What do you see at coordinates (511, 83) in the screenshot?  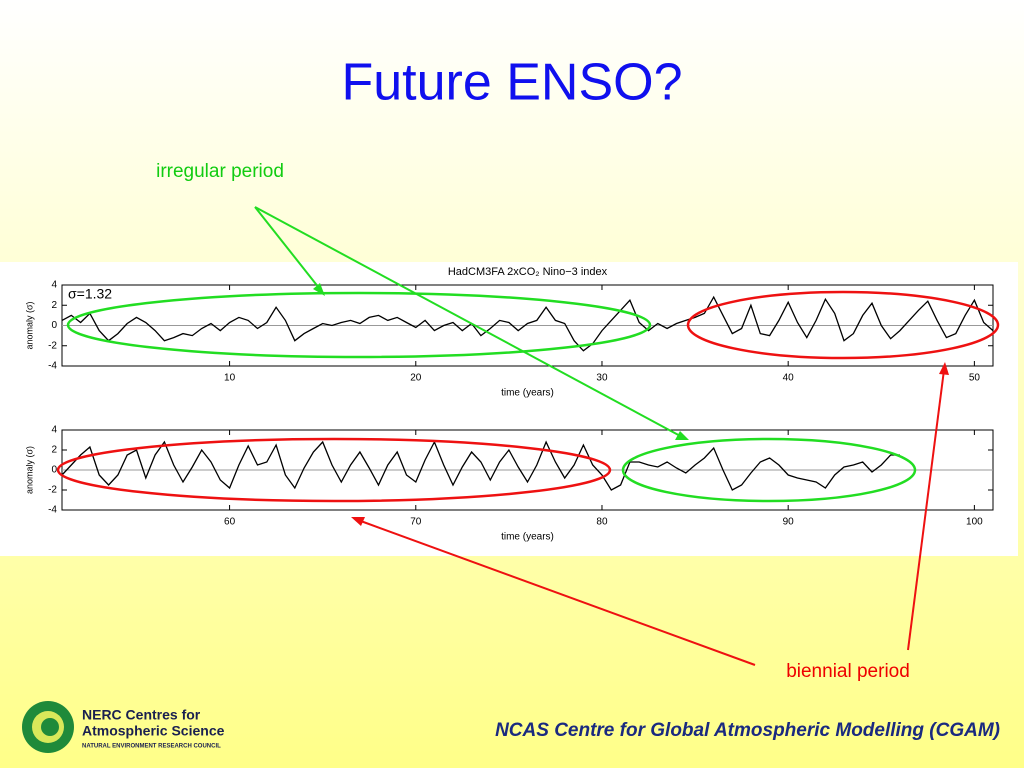 I see `slide-title: Future ENSO?` at bounding box center [511, 83].